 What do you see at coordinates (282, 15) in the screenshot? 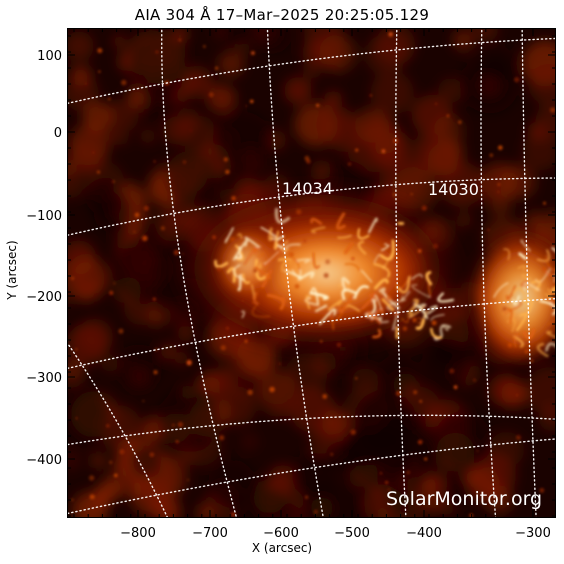
I see `image-title: AIA 304 Å 17–Mar–2025 20:25:05.129` at bounding box center [282, 15].